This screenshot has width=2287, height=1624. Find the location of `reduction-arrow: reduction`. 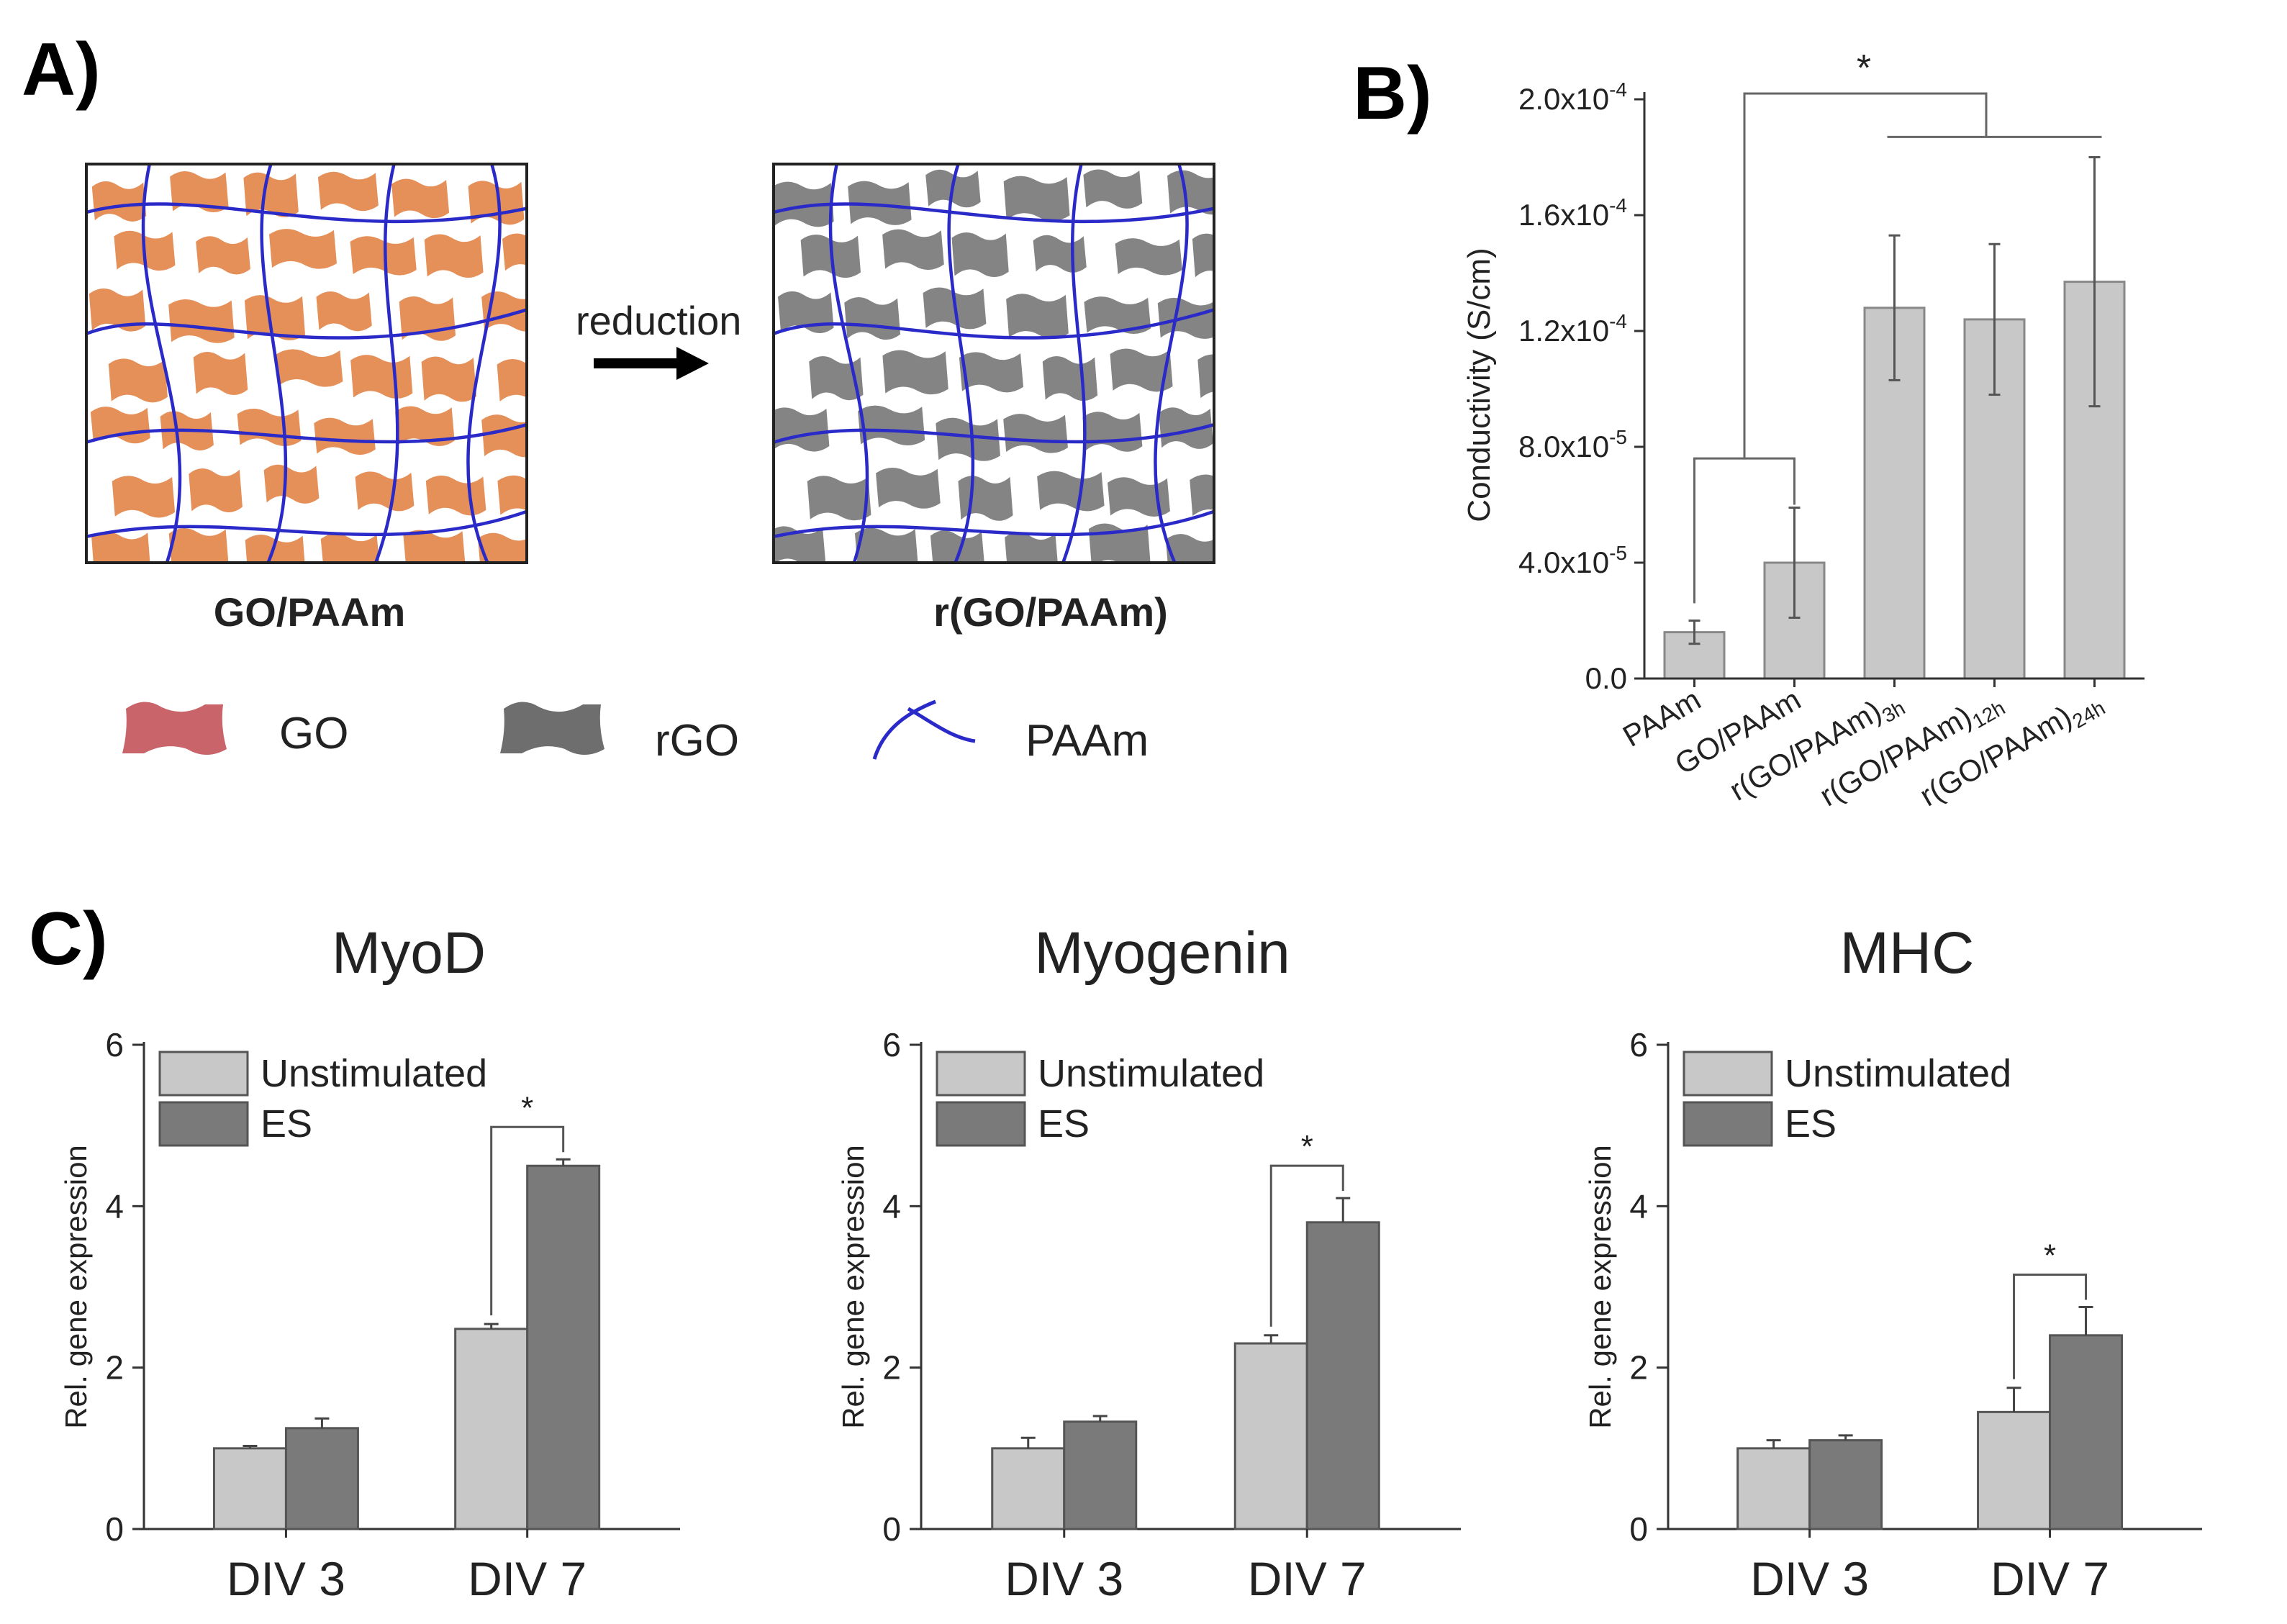

reduction-arrow: reduction is located at coordinates (658, 339).